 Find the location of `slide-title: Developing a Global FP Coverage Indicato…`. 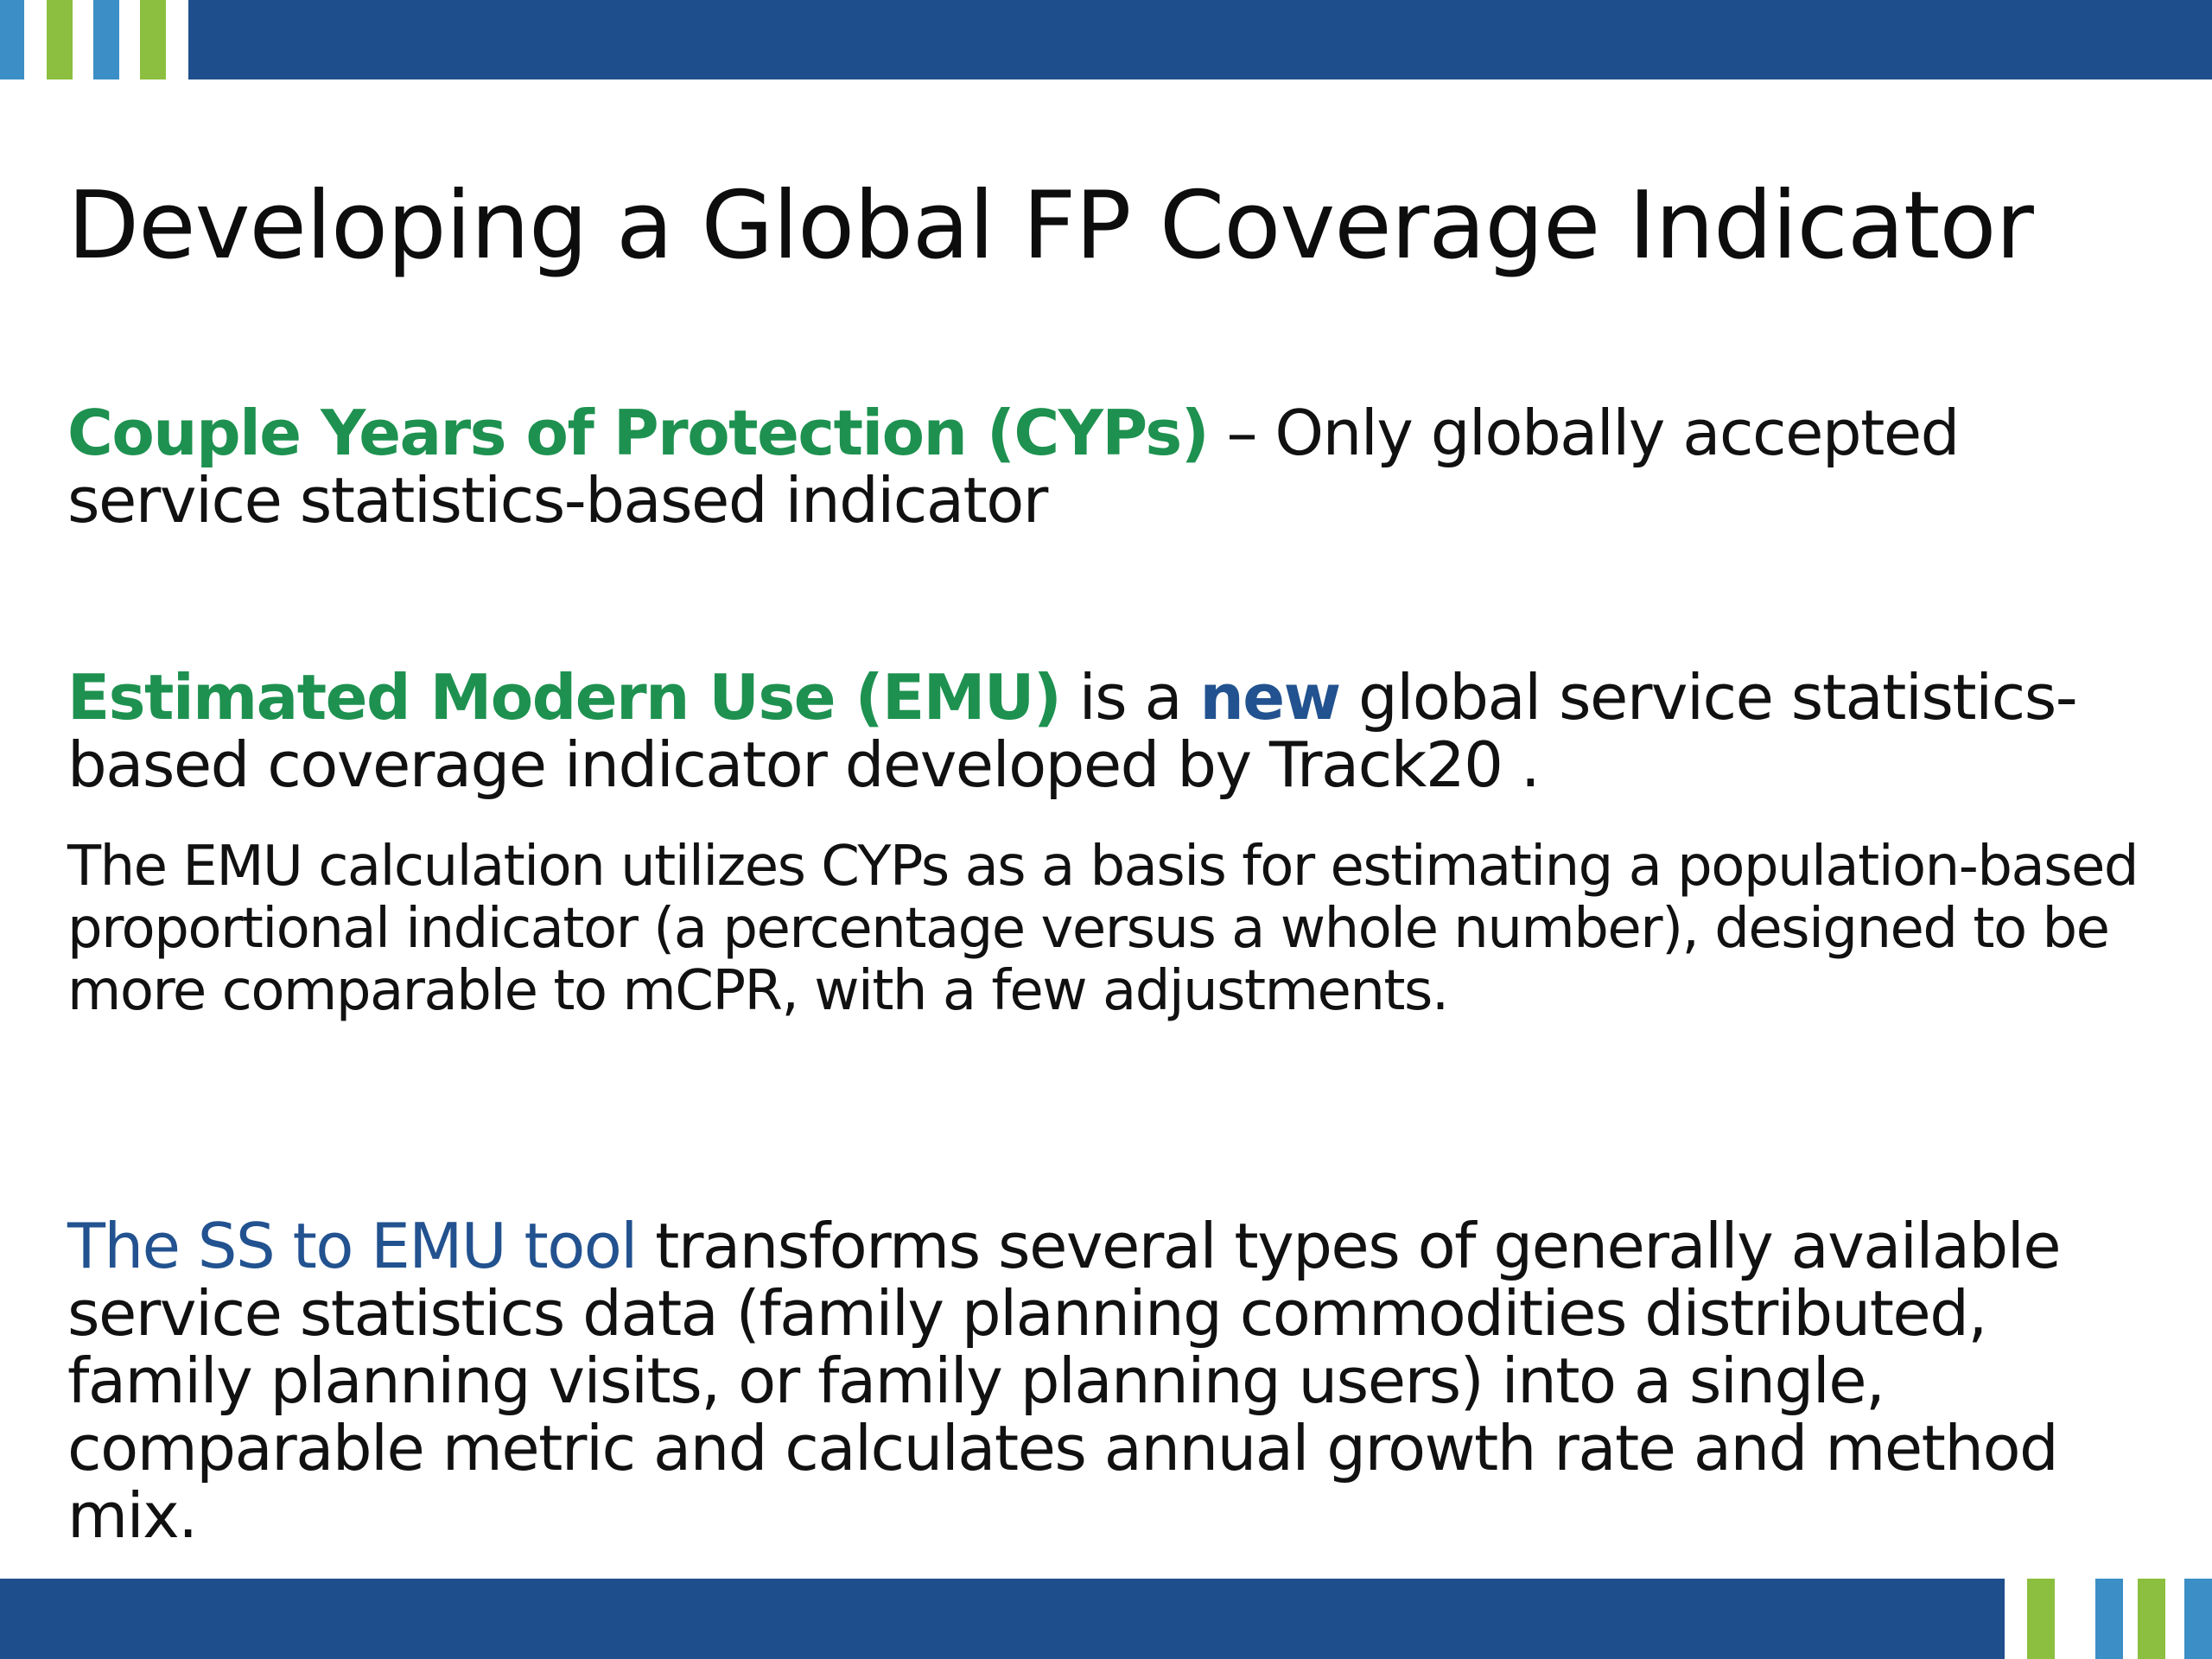

slide-title: Developing a Global FP Coverage Indicato… is located at coordinates (1050, 226).